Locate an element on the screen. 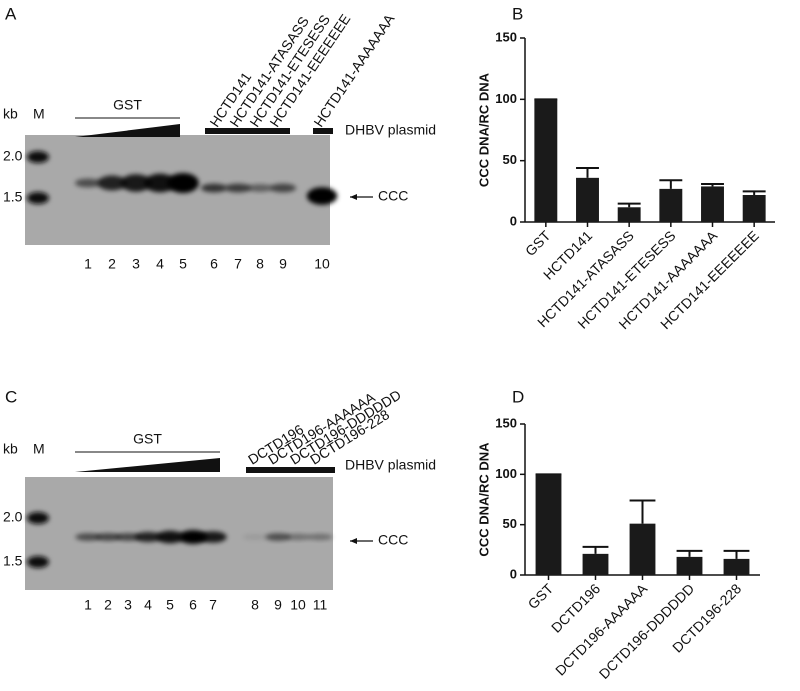 The height and width of the screenshot is (691, 800). sample-label: DCTD196-DDDDDD is located at coordinates (345, 427).